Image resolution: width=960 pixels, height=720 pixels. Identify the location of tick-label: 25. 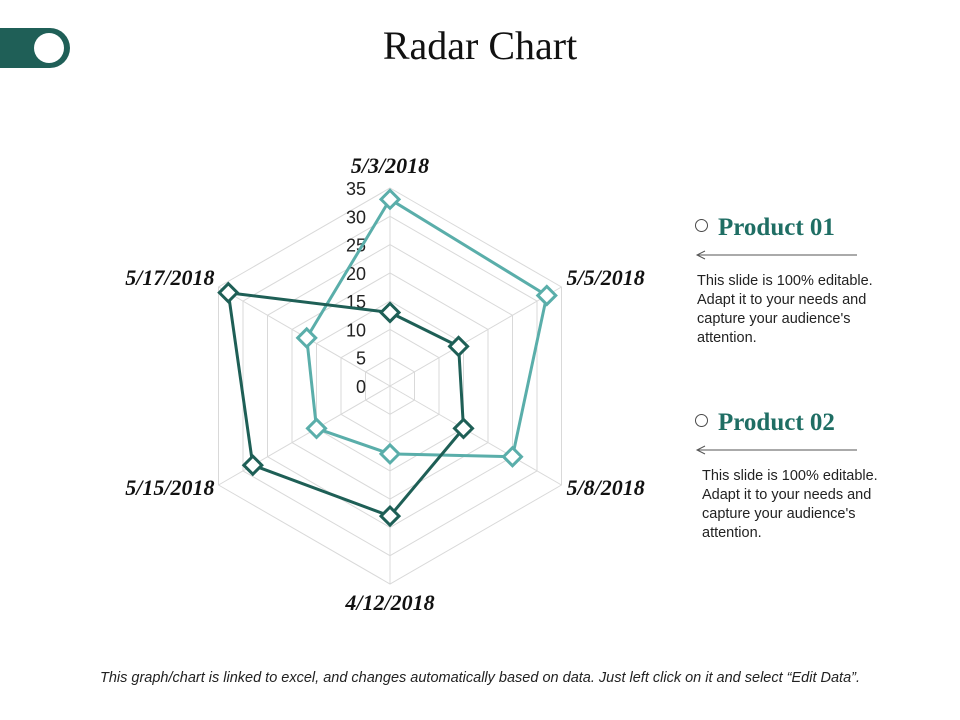
(356, 246).